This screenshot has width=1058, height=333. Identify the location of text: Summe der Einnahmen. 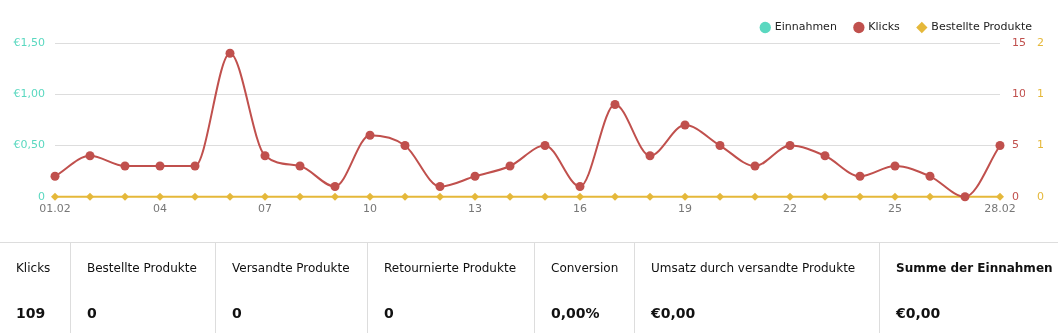
(975, 268).